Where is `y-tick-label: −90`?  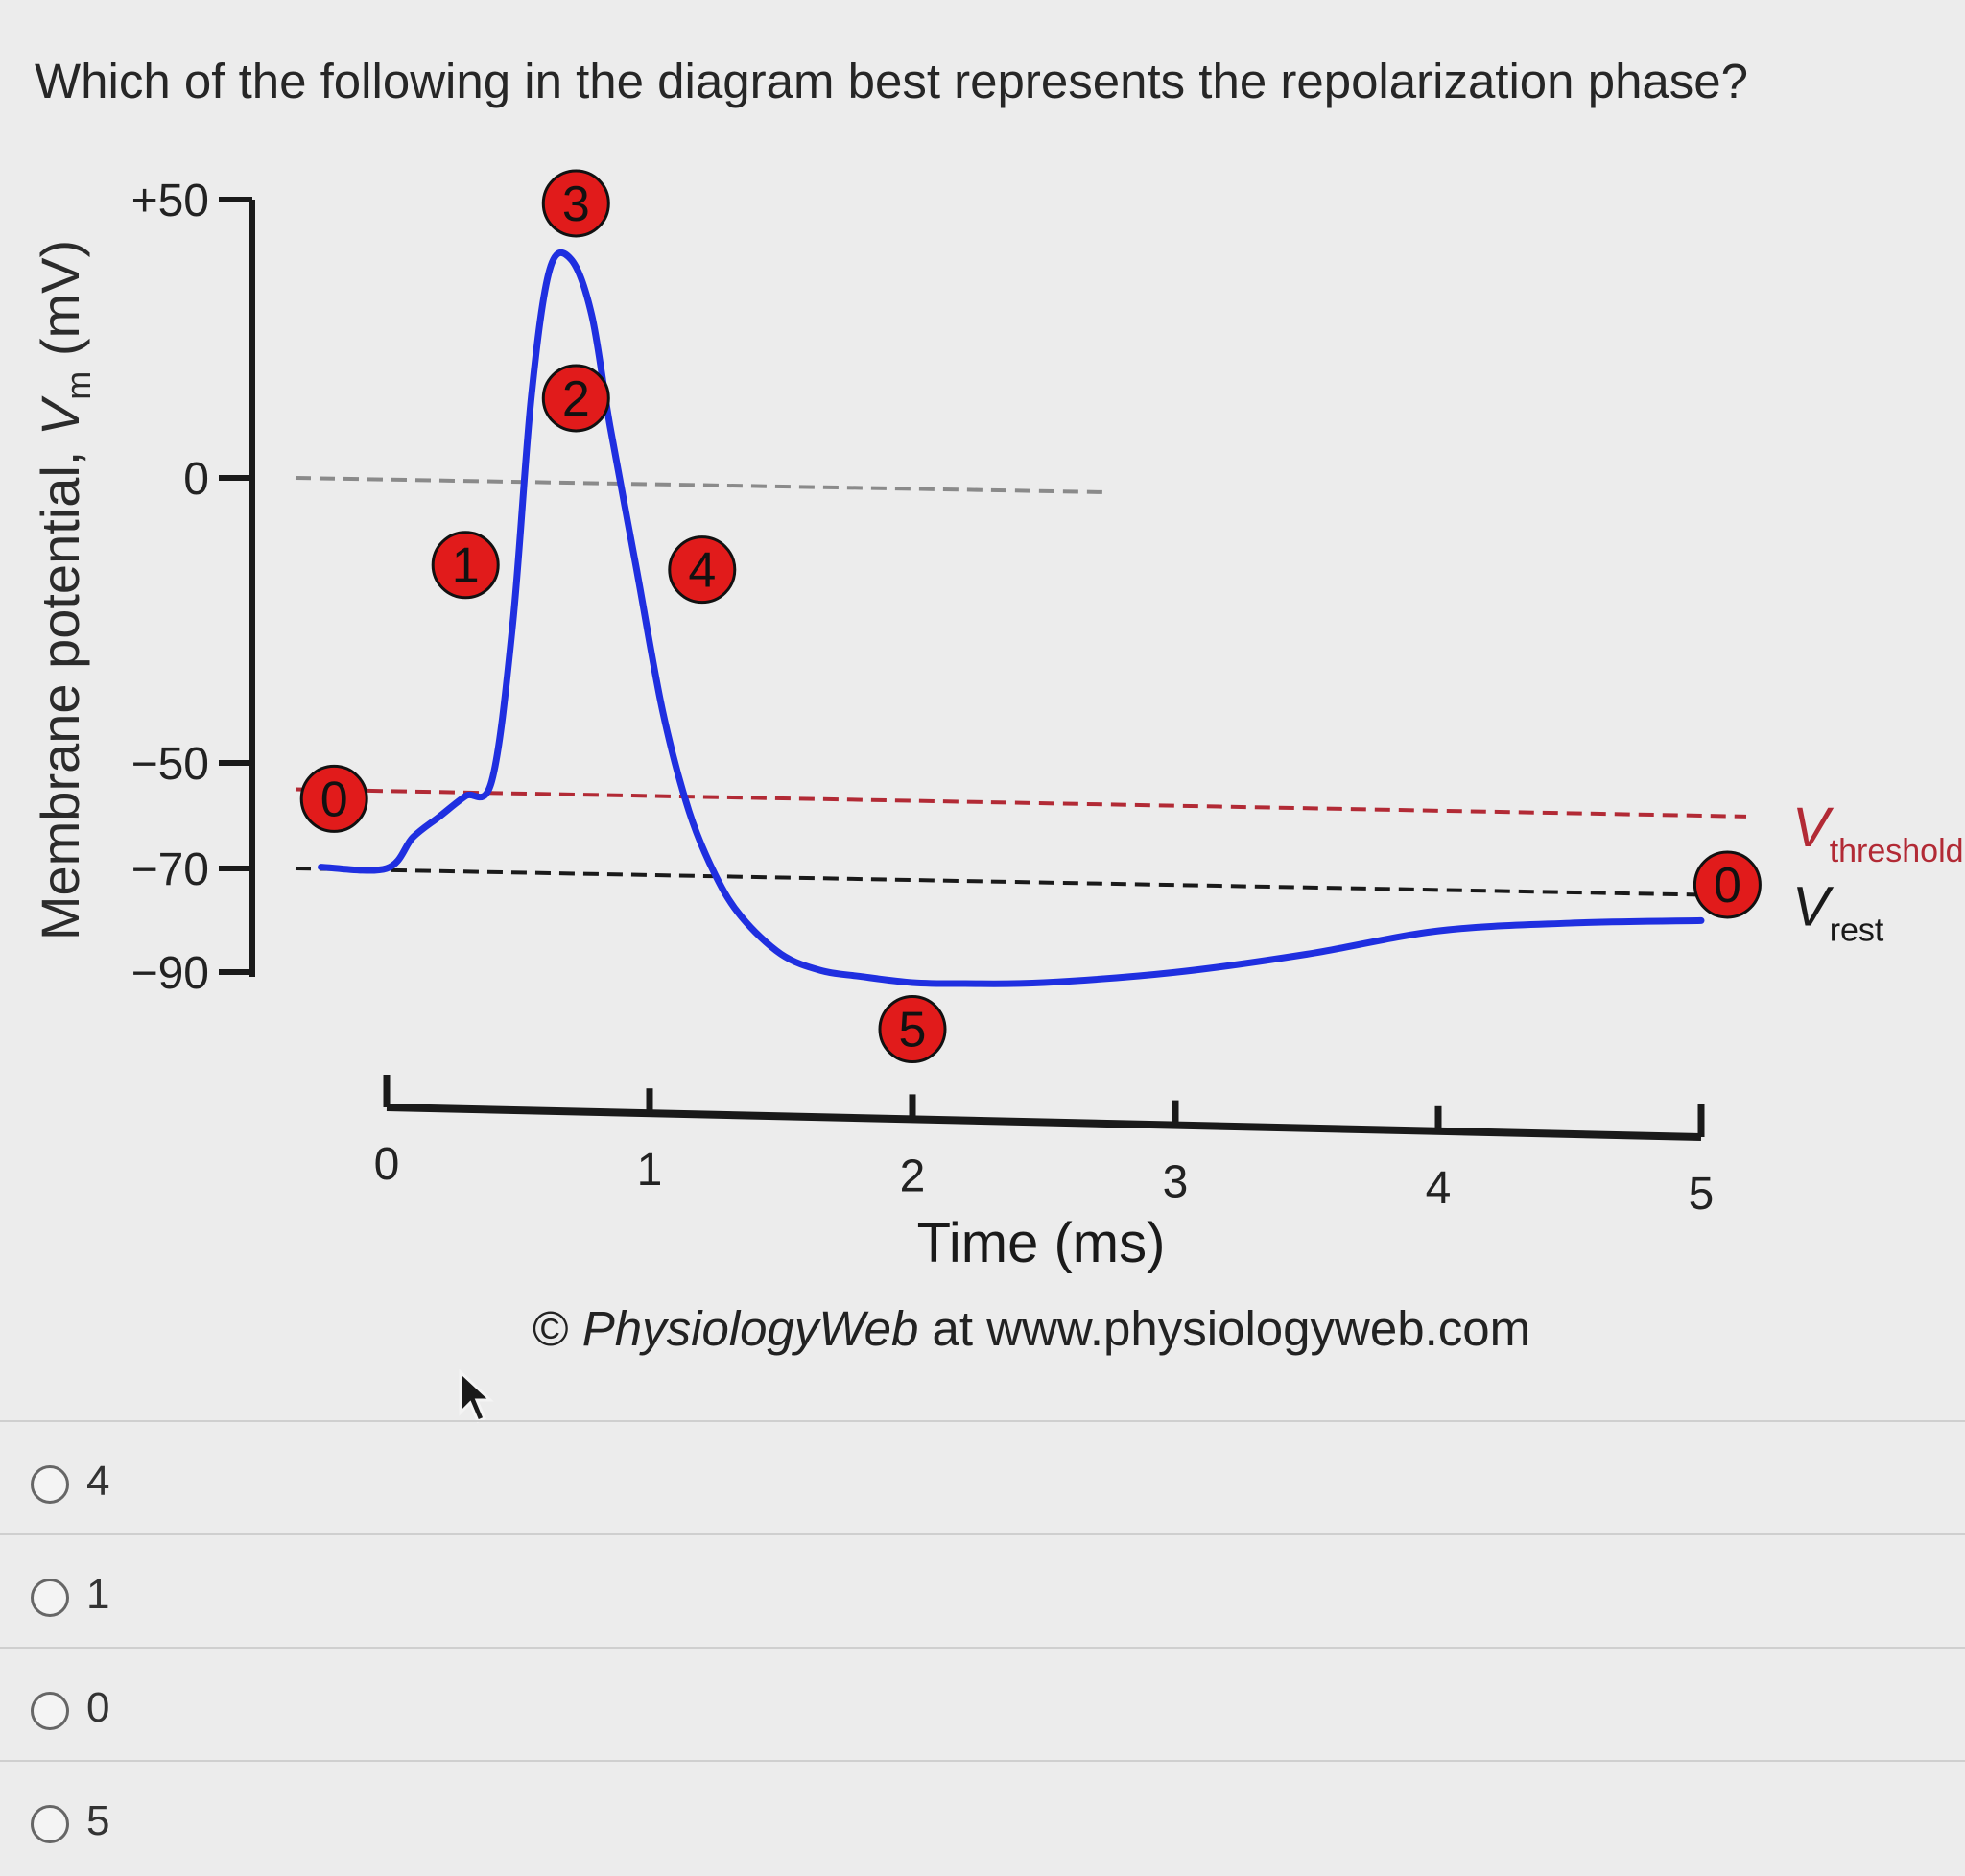 y-tick-label: −90 is located at coordinates (170, 973).